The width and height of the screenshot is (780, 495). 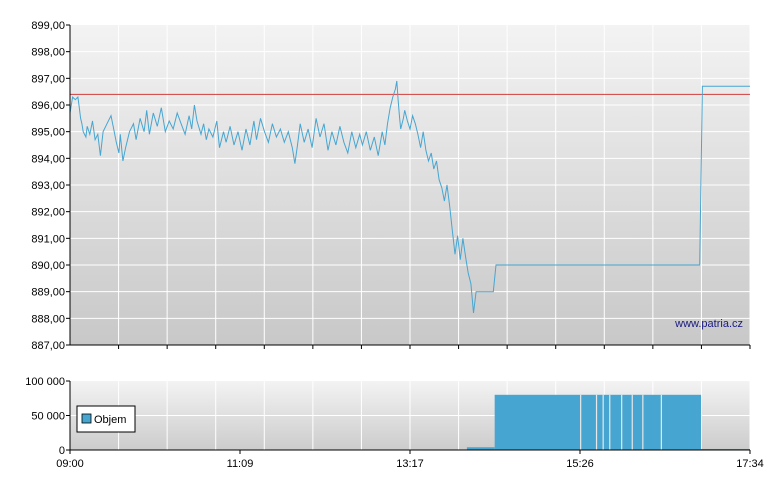 I want to click on volume-x-tick-label: 15:26, so click(x=580, y=464).